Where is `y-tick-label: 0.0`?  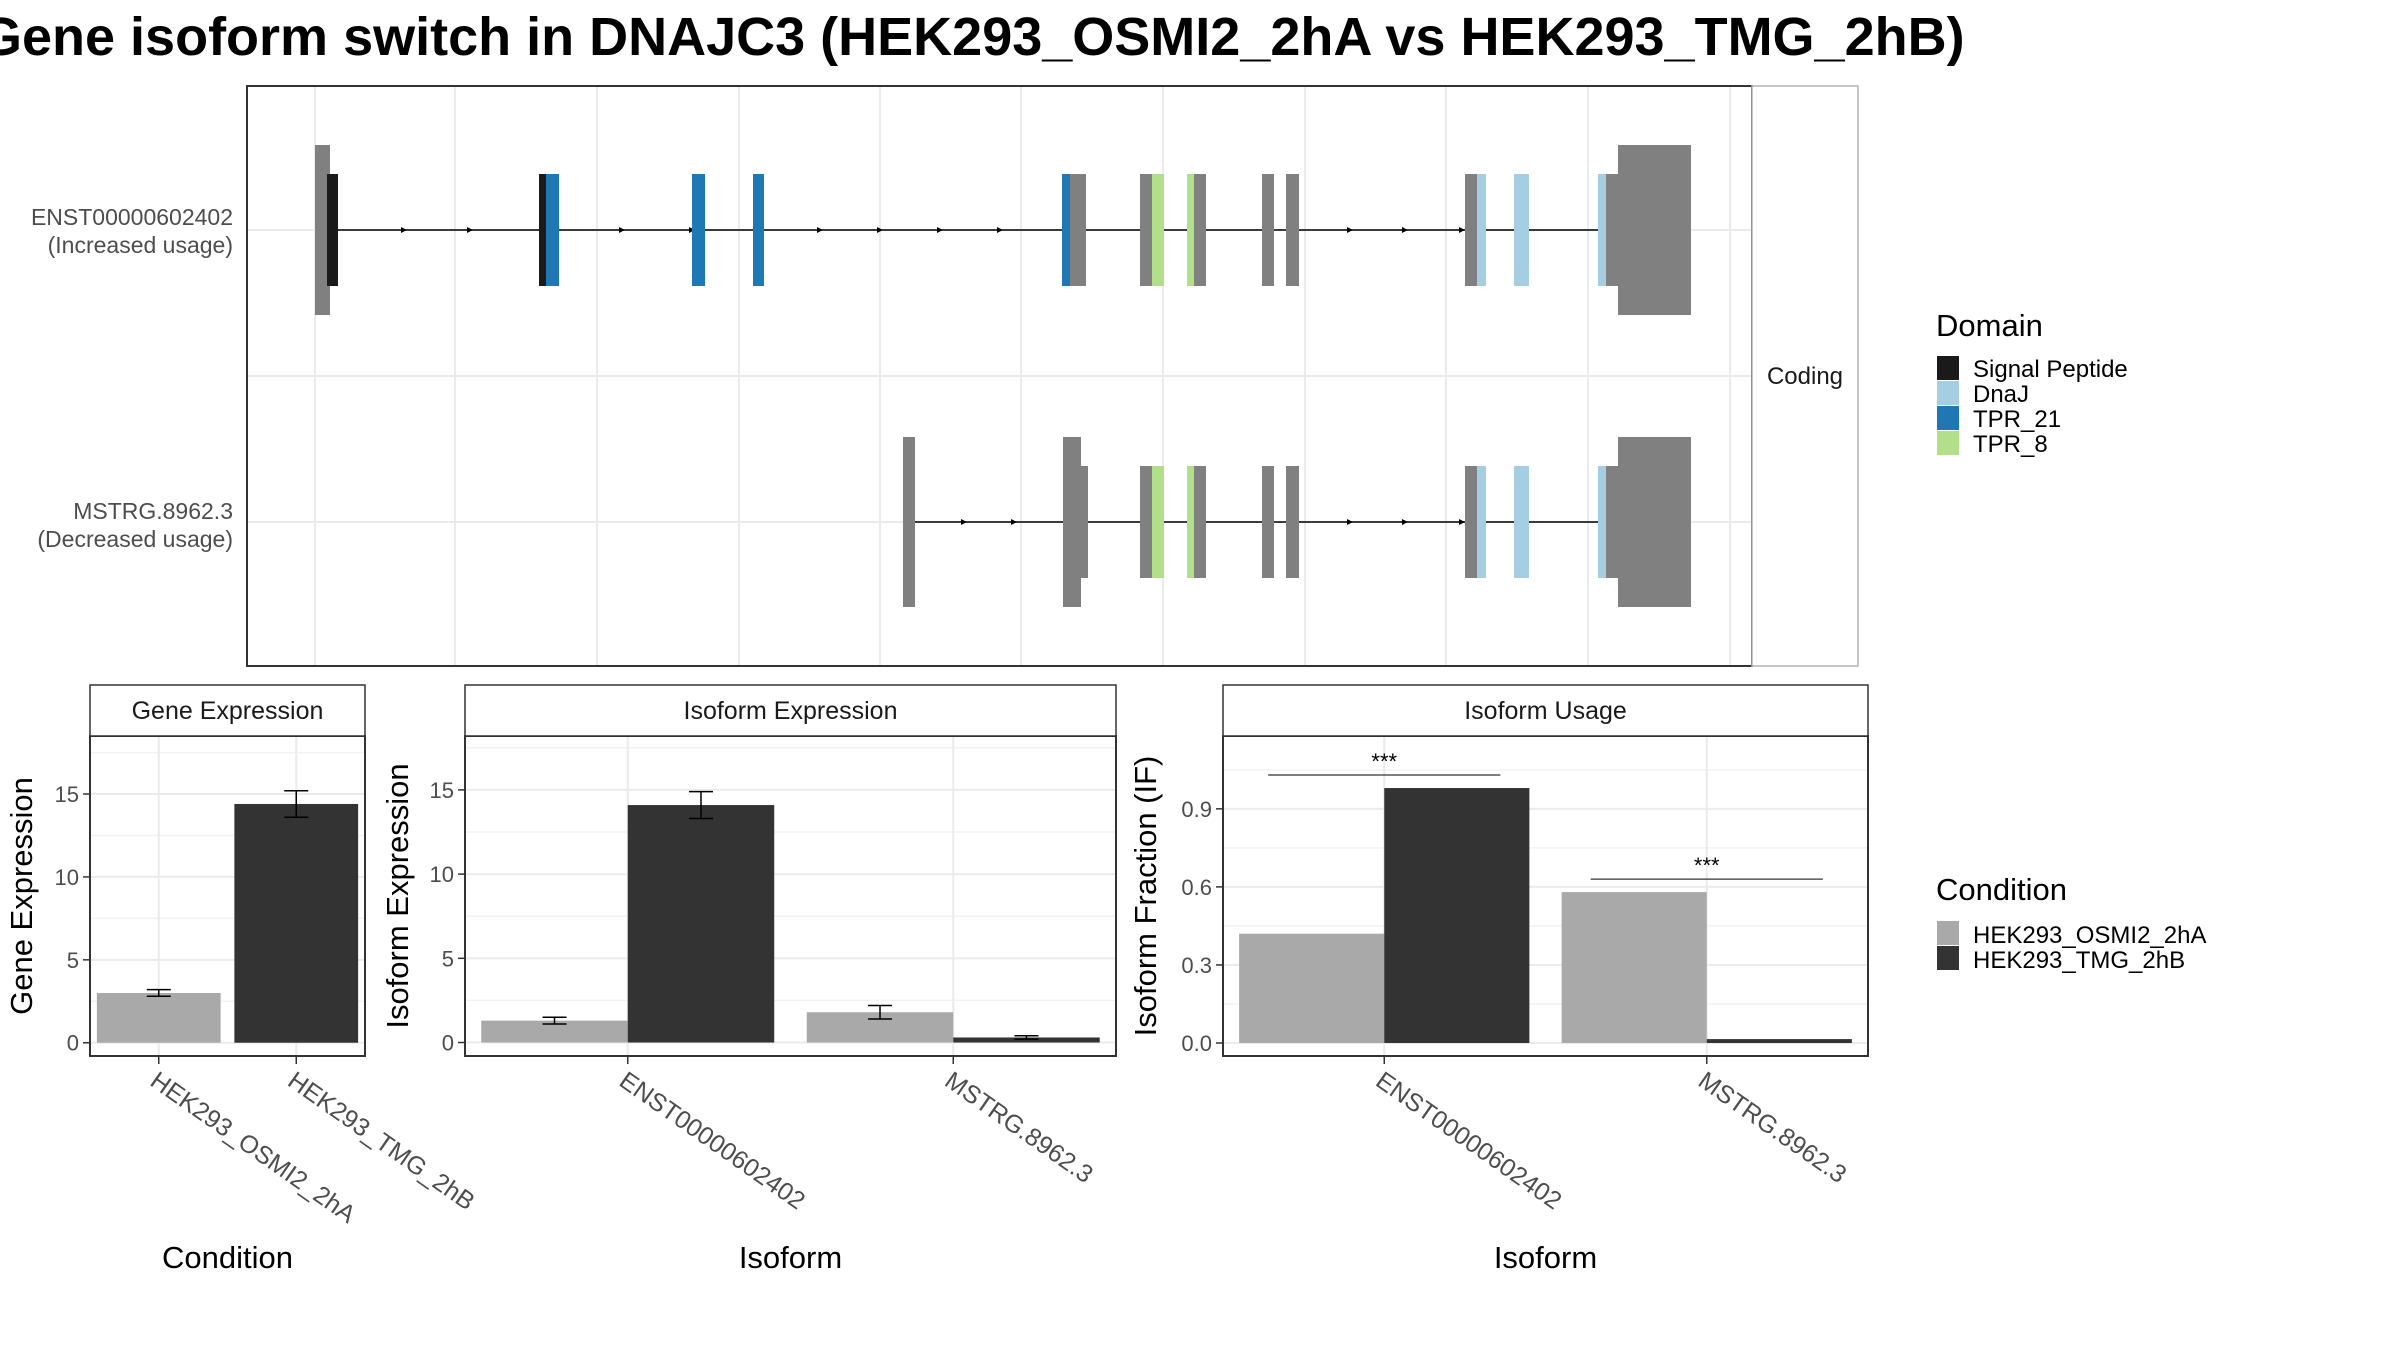 y-tick-label: 0.0 is located at coordinates (1196, 1043).